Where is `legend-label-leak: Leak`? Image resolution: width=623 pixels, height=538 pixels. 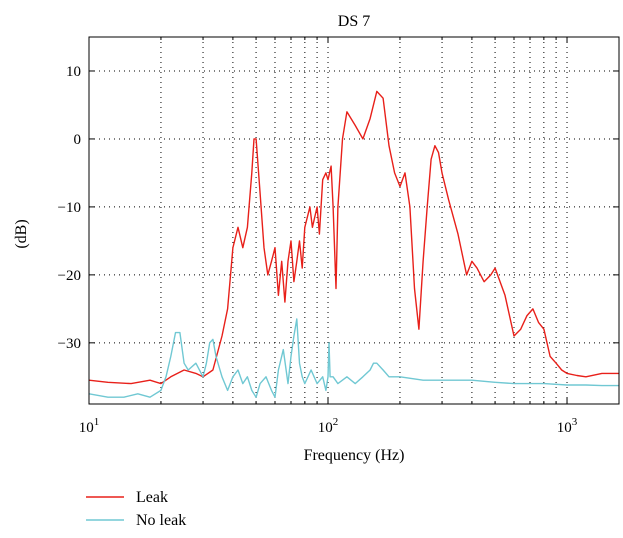
legend-label-leak: Leak is located at coordinates (152, 497).